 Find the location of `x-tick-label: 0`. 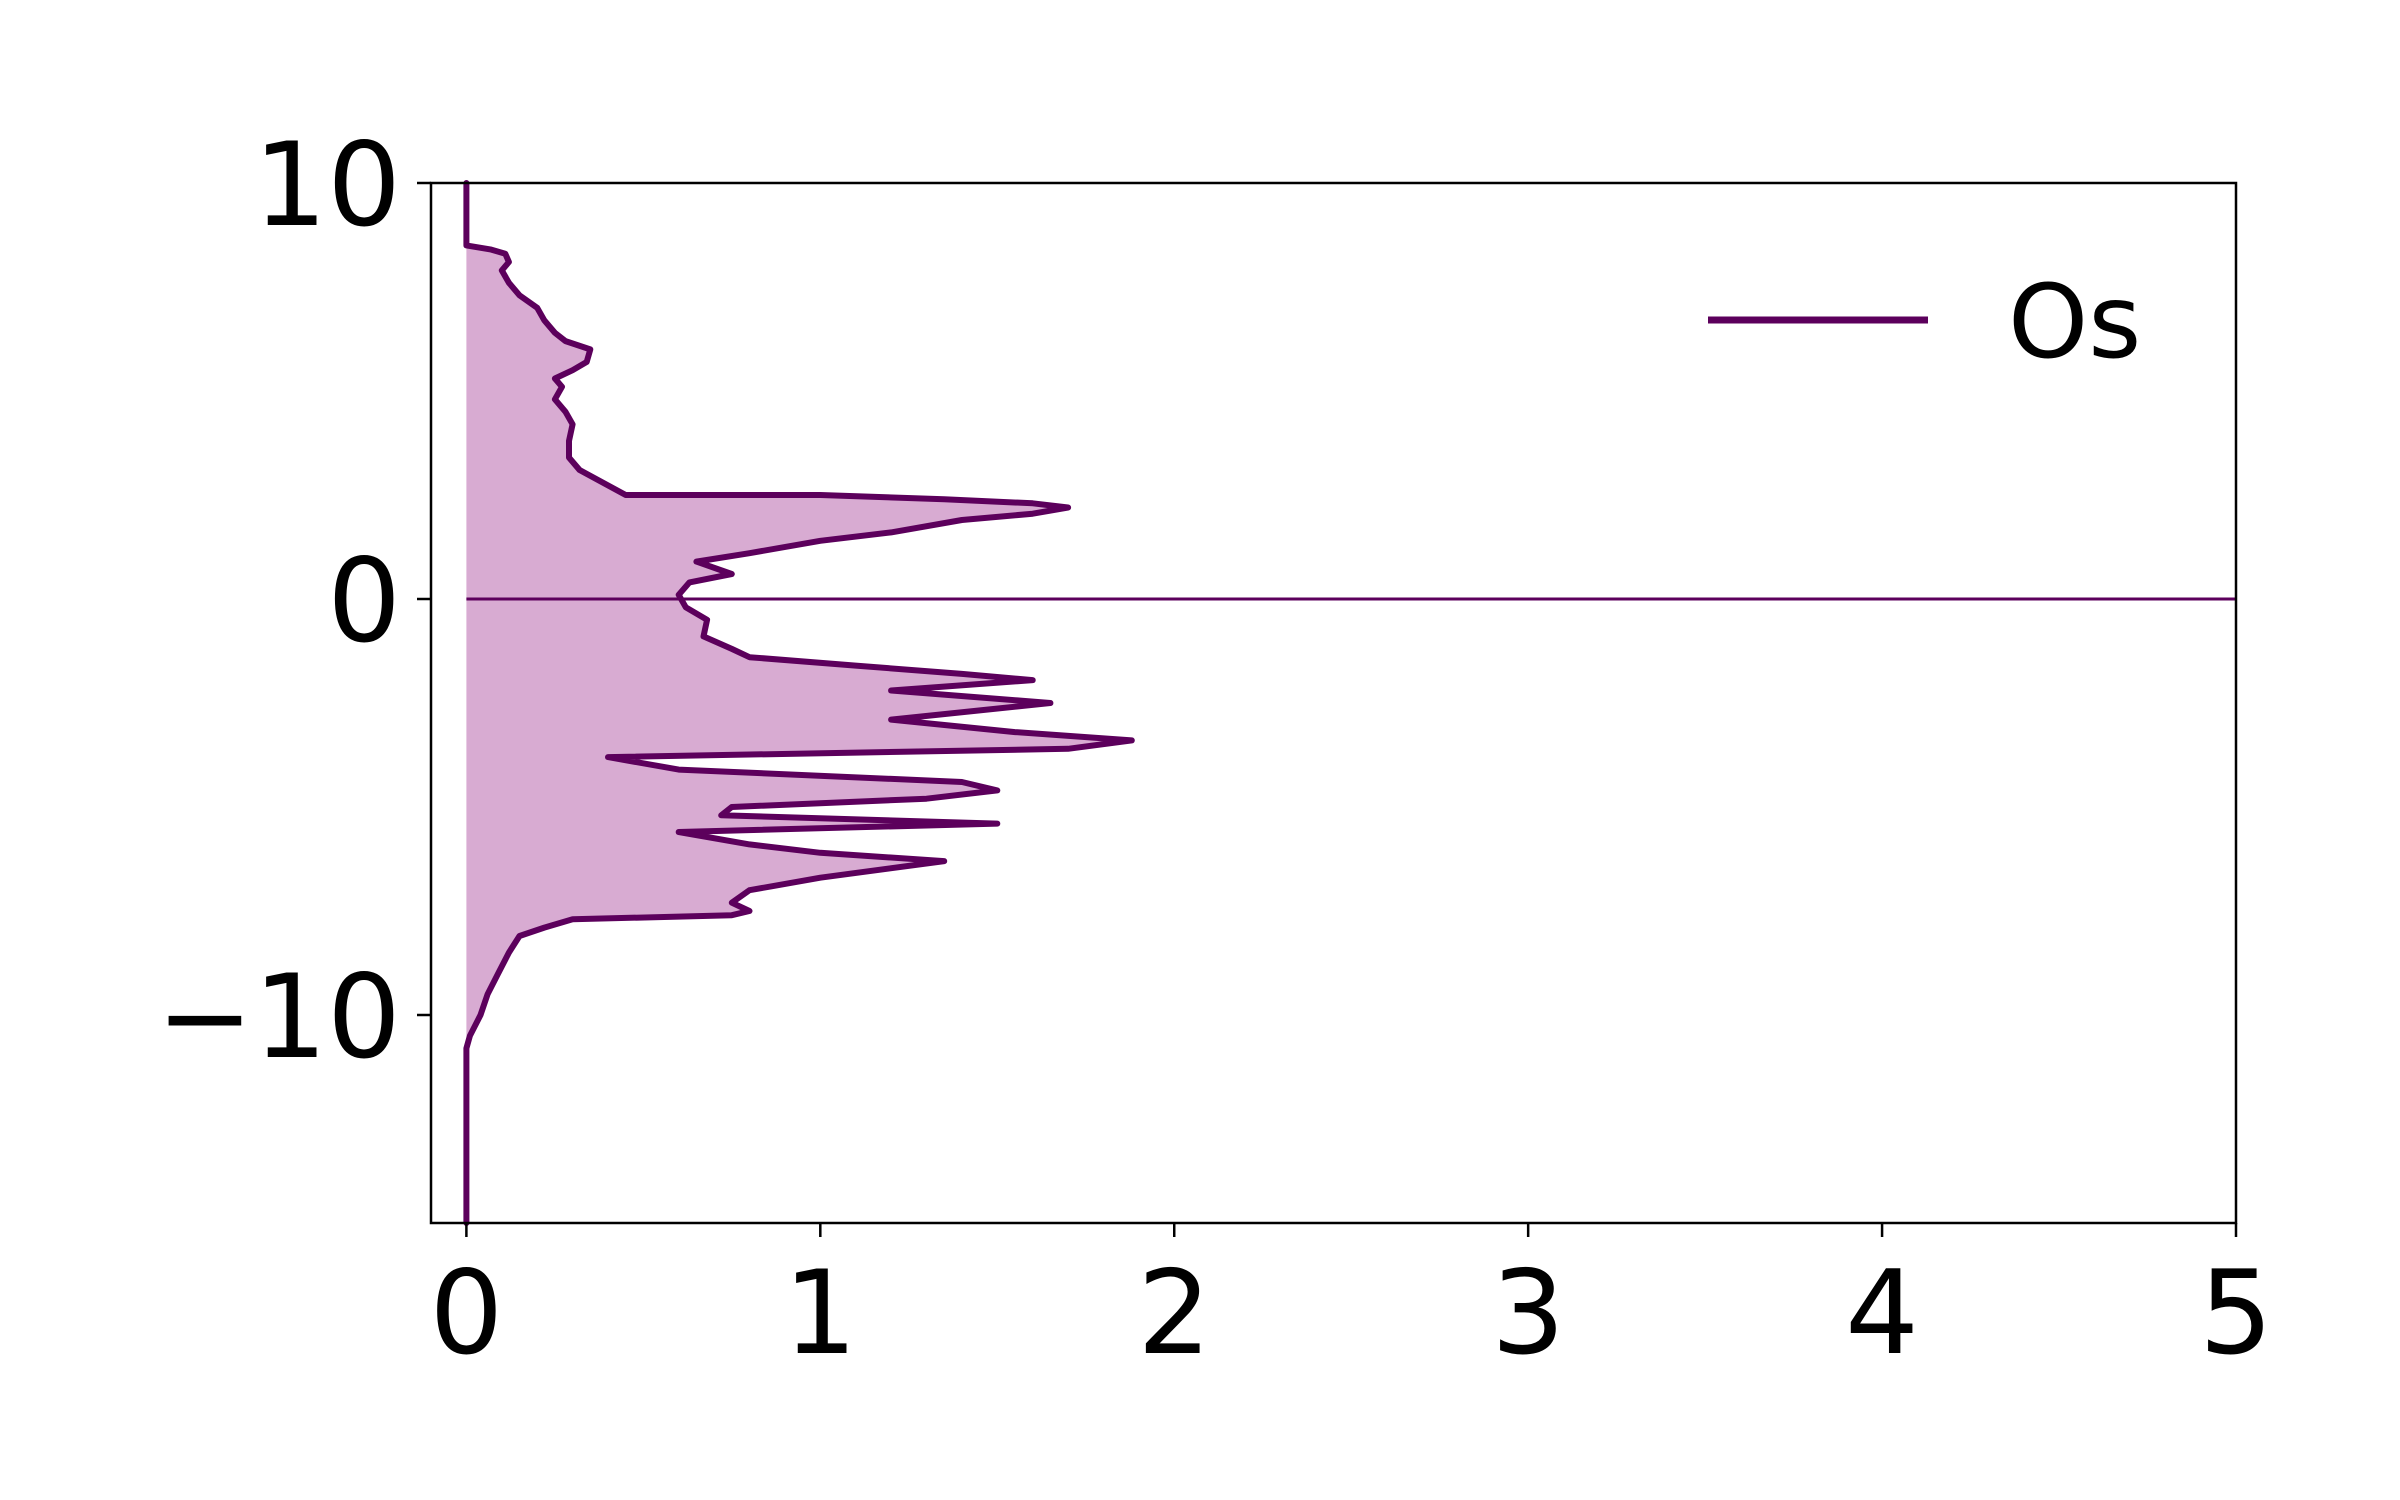

x-tick-label: 0 is located at coordinates (466, 1313).